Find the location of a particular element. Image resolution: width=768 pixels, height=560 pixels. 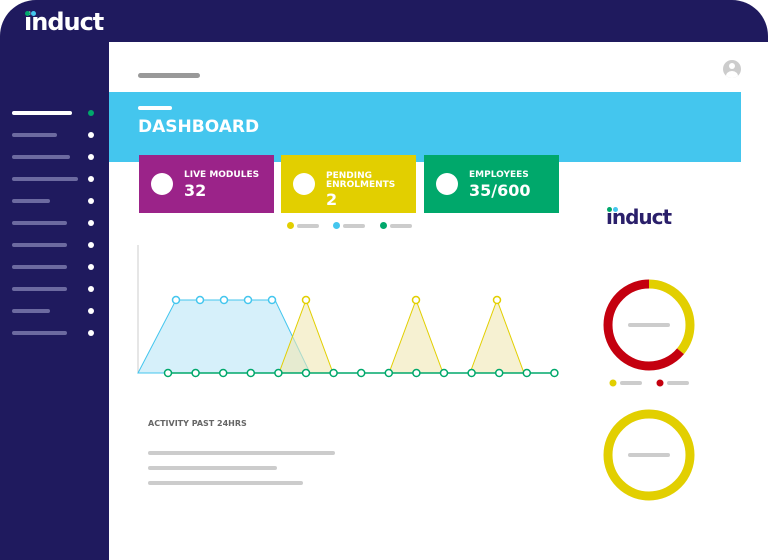

card-label: PENDING ENROLMENTS is located at coordinates (361, 180).